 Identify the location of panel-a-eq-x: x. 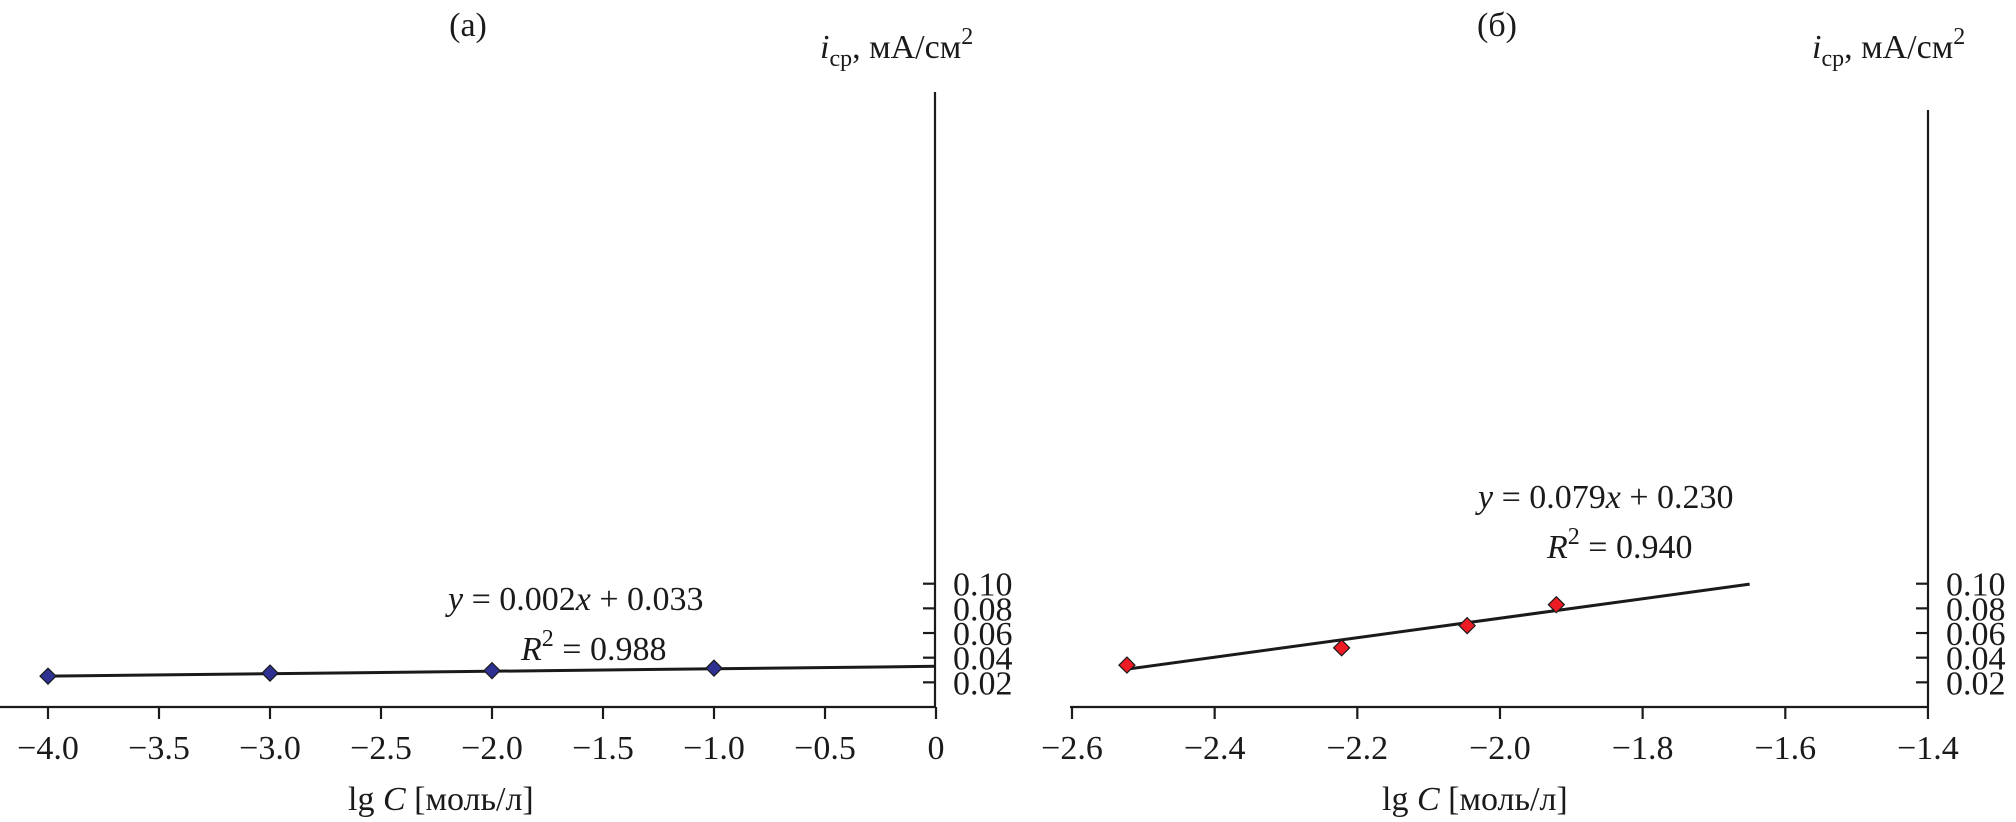
(583, 599).